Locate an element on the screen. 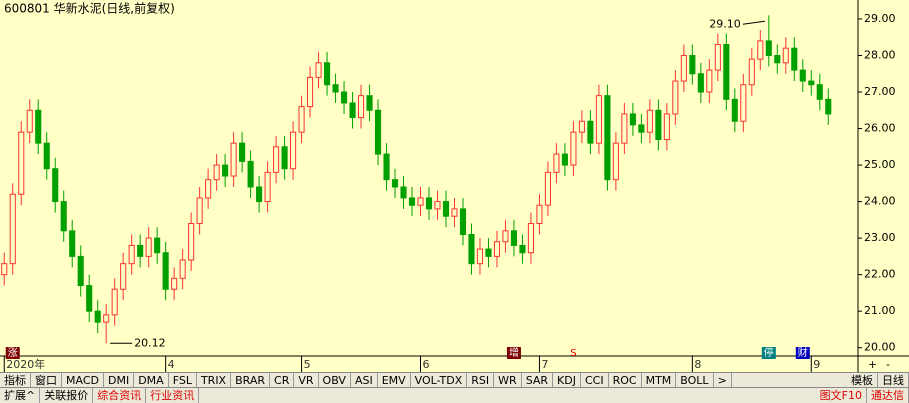 The height and width of the screenshot is (403, 909). x-tick-label: 6 is located at coordinates (426, 364).